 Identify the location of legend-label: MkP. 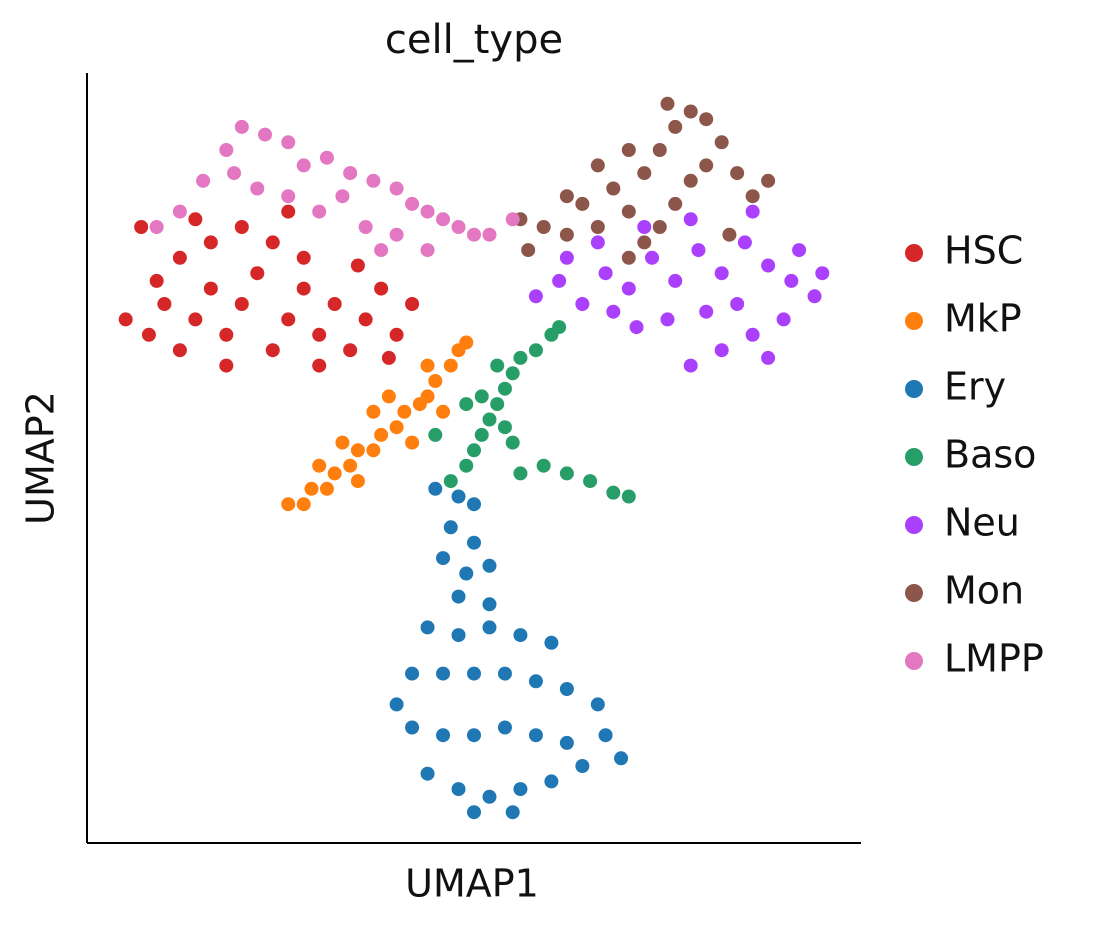
(983, 319).